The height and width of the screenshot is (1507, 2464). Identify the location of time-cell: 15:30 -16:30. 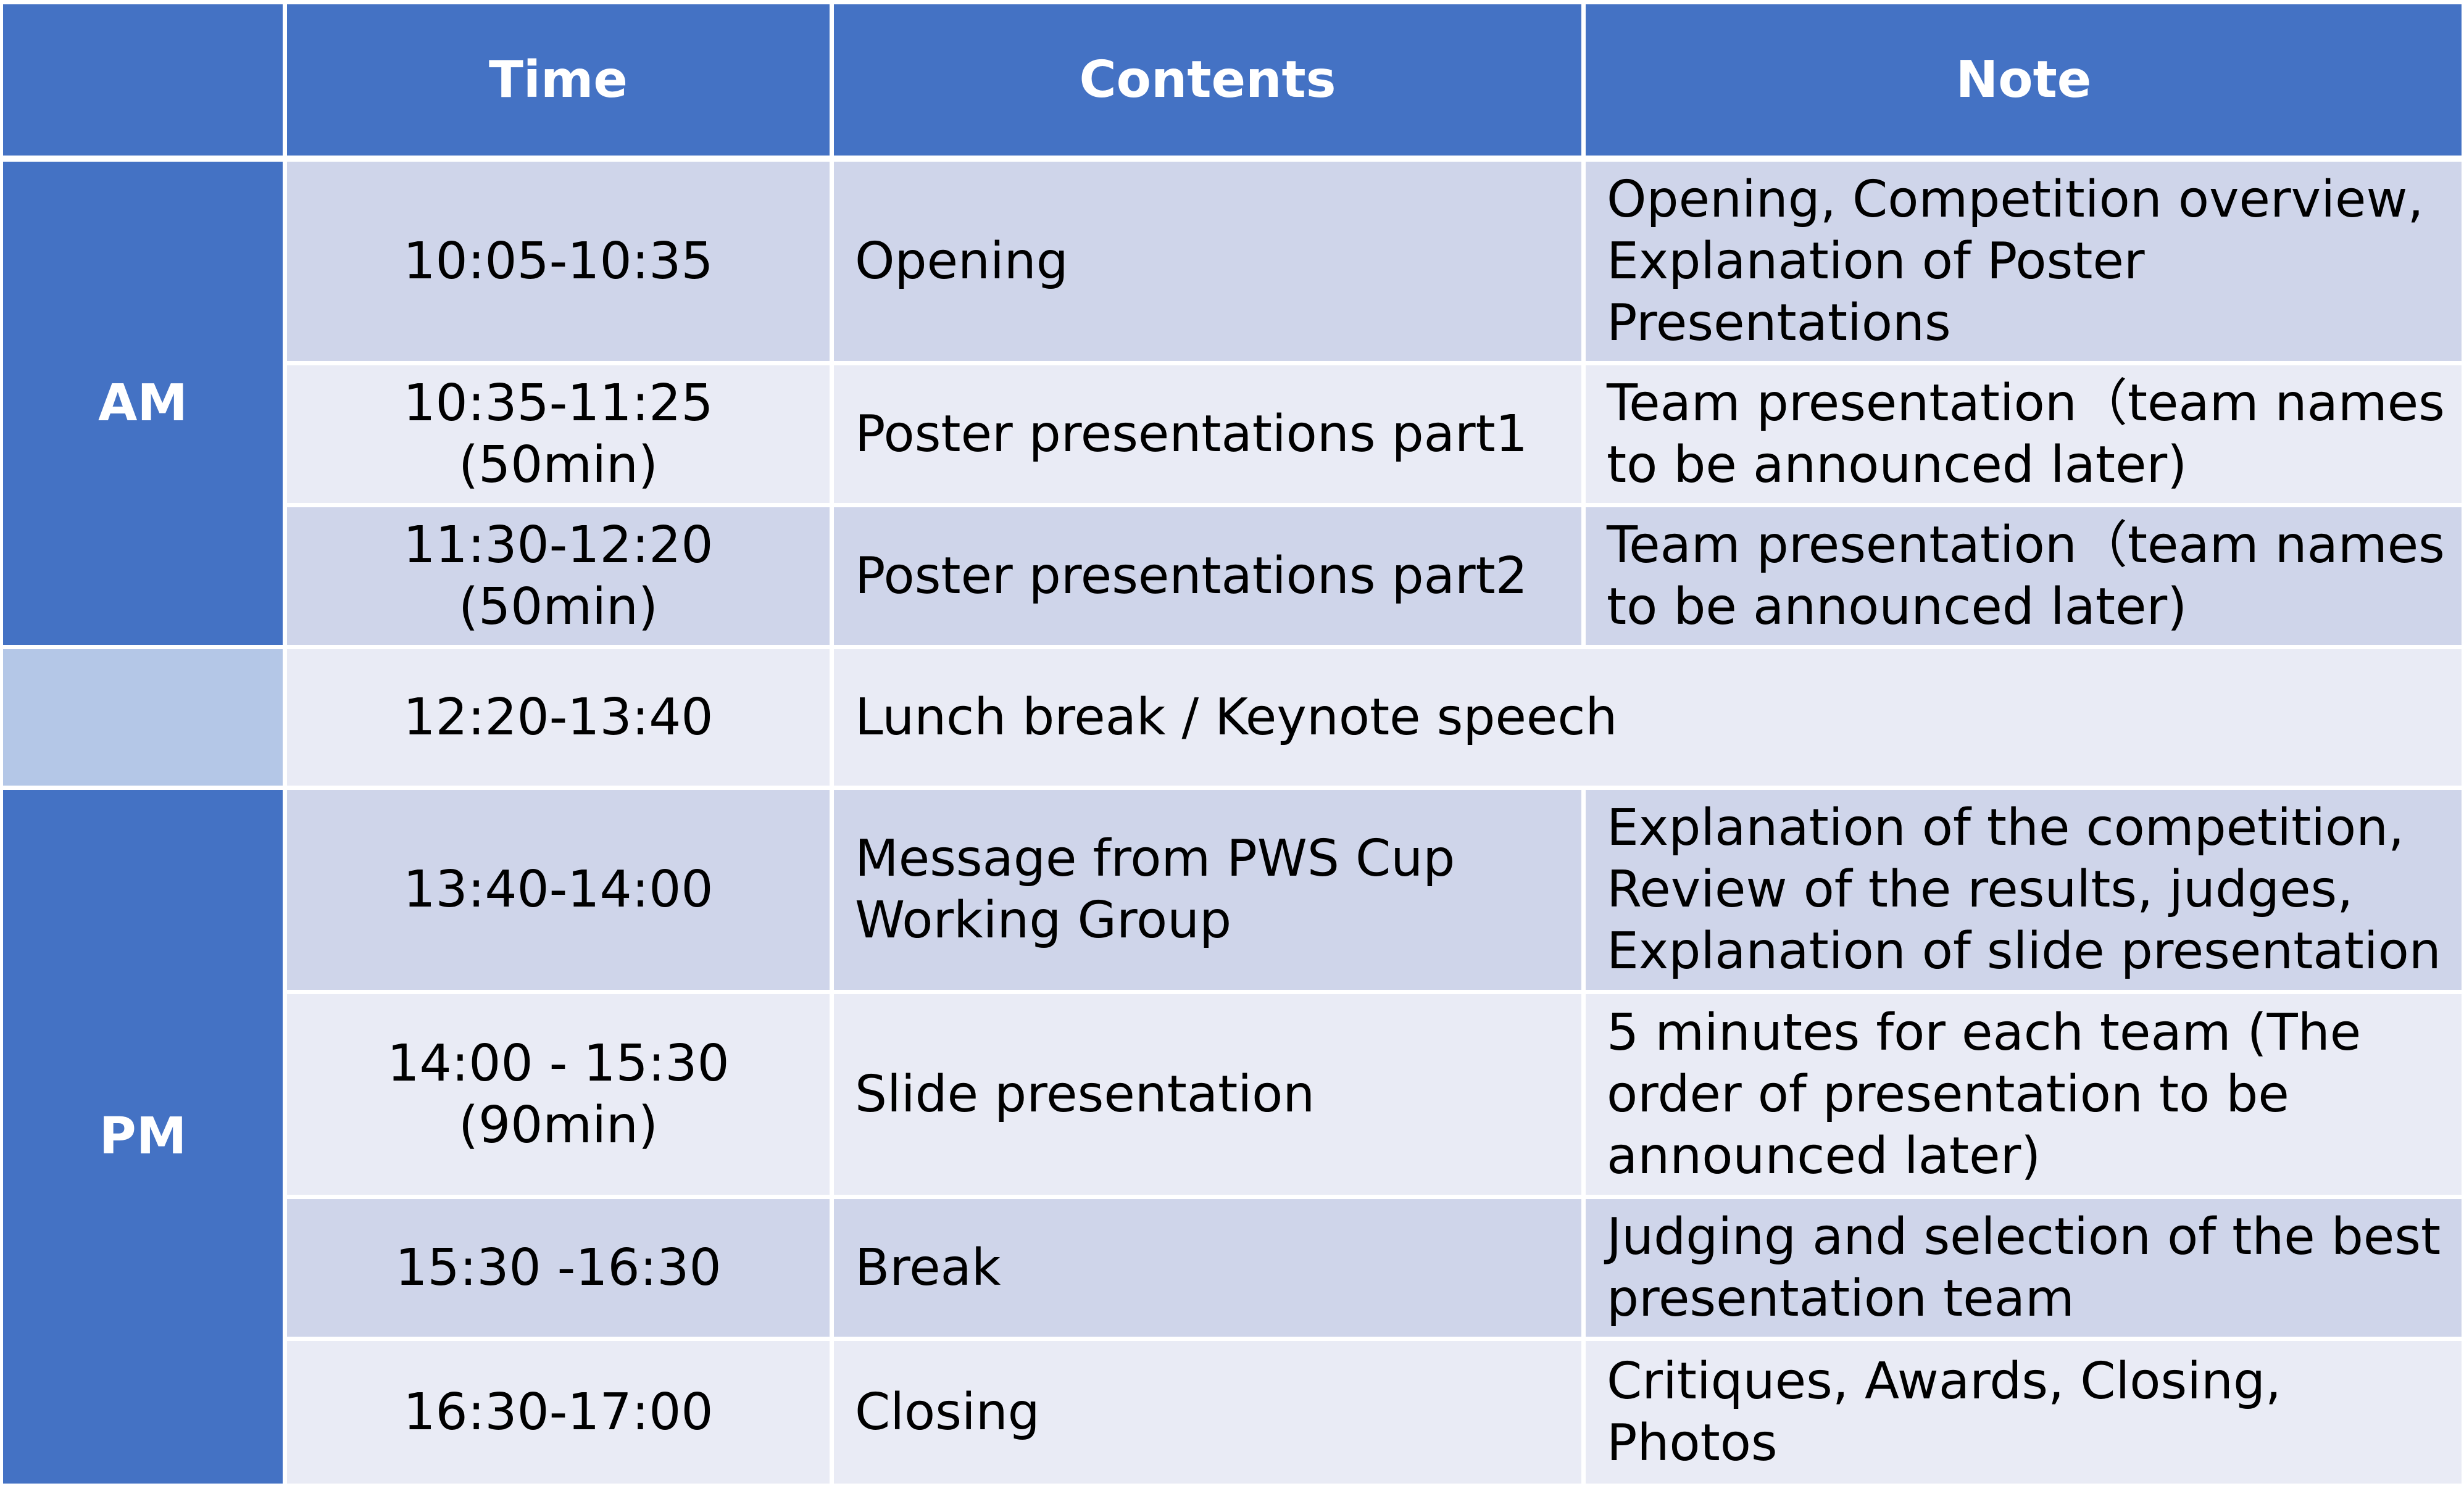
(560, 1270).